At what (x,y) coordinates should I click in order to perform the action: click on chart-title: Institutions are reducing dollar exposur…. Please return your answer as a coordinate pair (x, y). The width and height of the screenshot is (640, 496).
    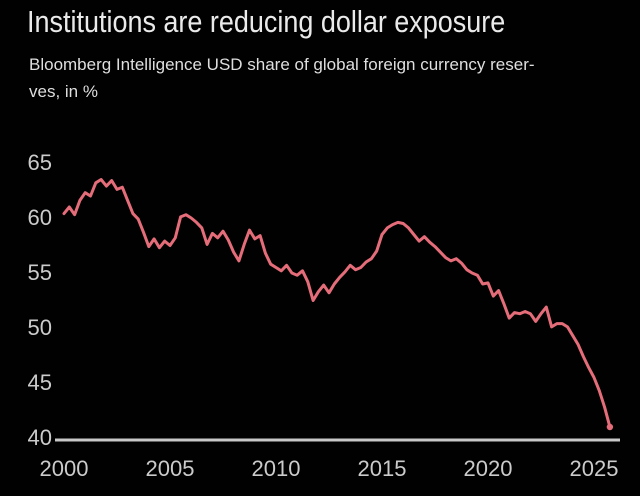
    Looking at the image, I should click on (266, 21).